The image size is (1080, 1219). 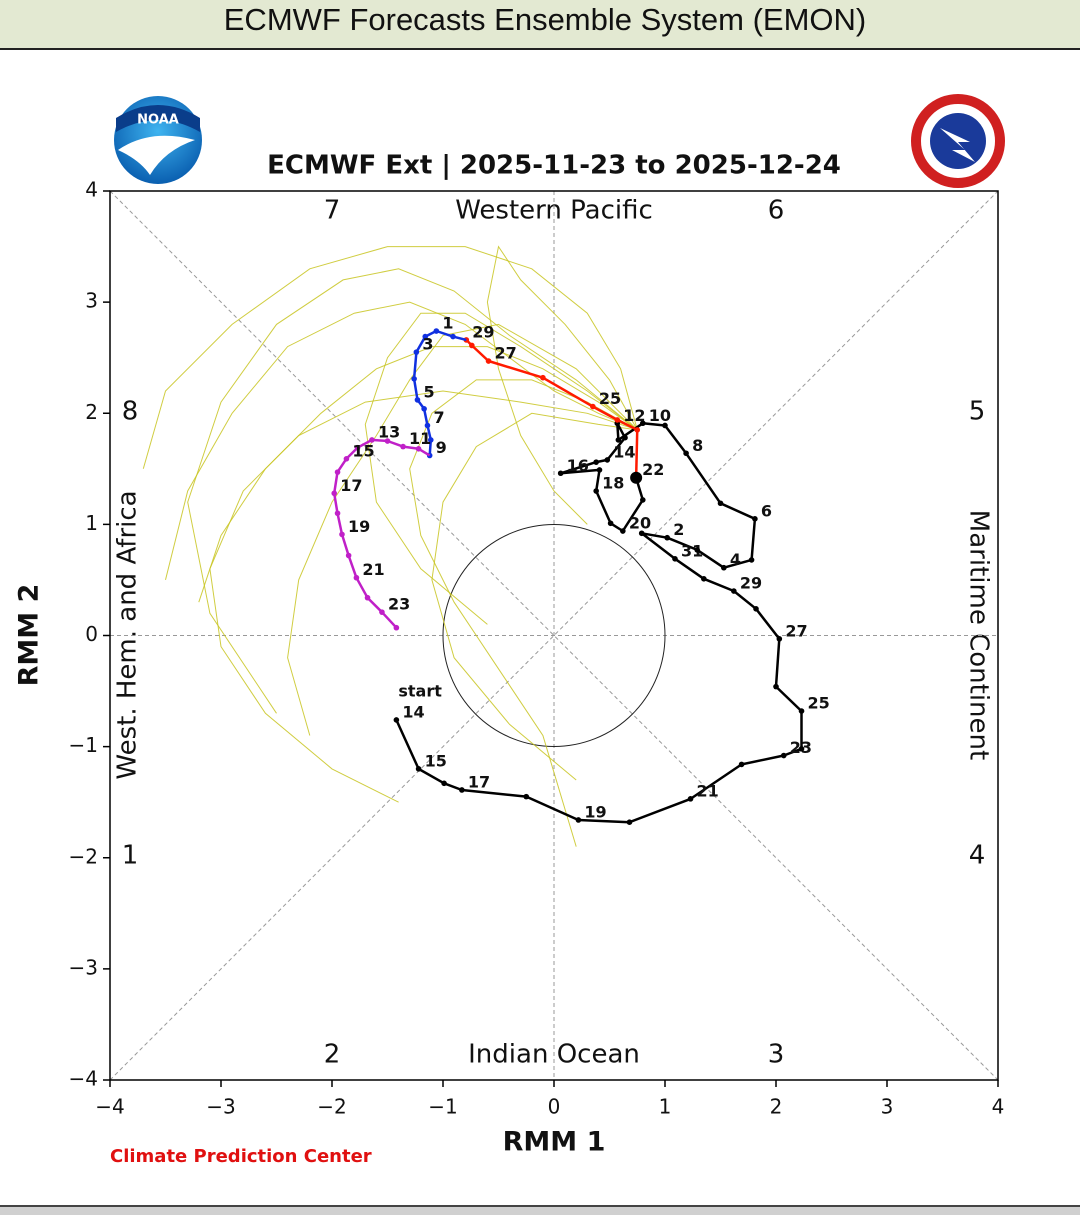 What do you see at coordinates (420, 438) in the screenshot?
I see `point-label: 11` at bounding box center [420, 438].